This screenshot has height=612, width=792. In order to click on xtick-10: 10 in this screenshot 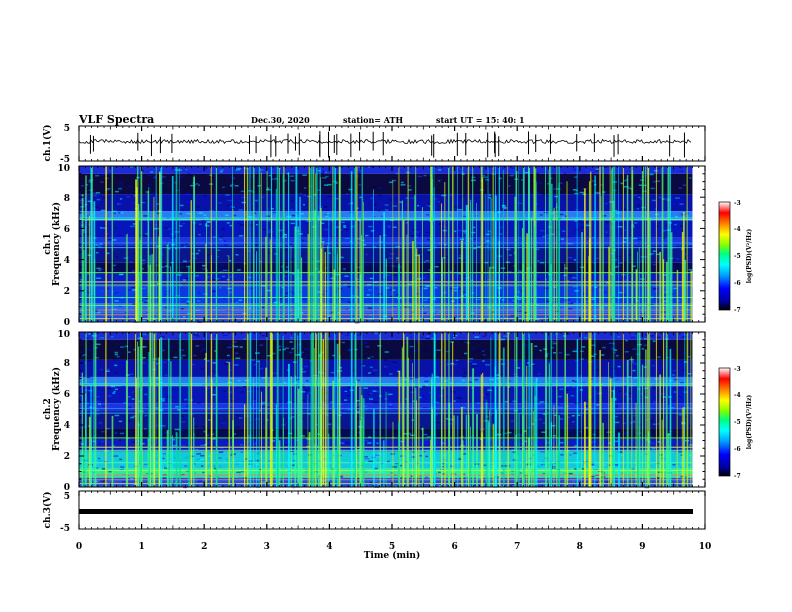, I will do `click(705, 547)`.